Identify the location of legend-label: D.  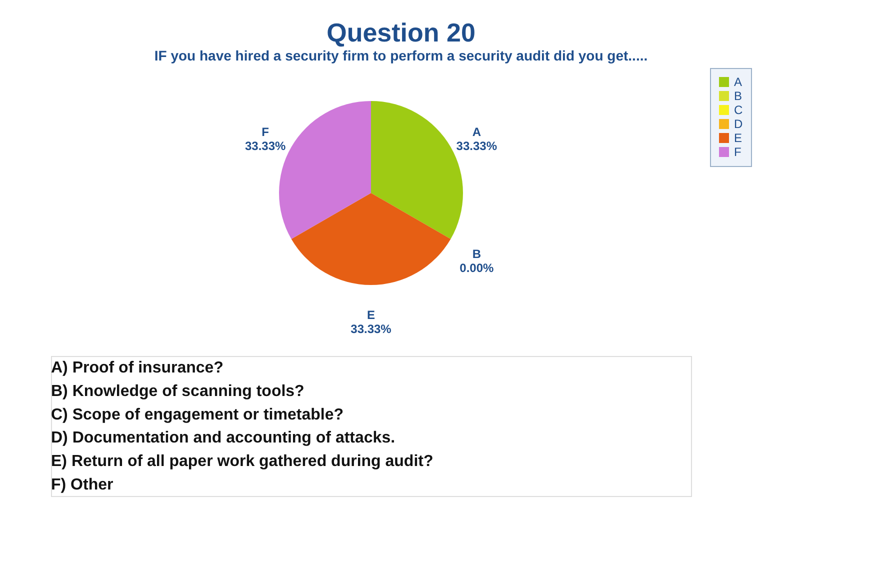
(738, 124).